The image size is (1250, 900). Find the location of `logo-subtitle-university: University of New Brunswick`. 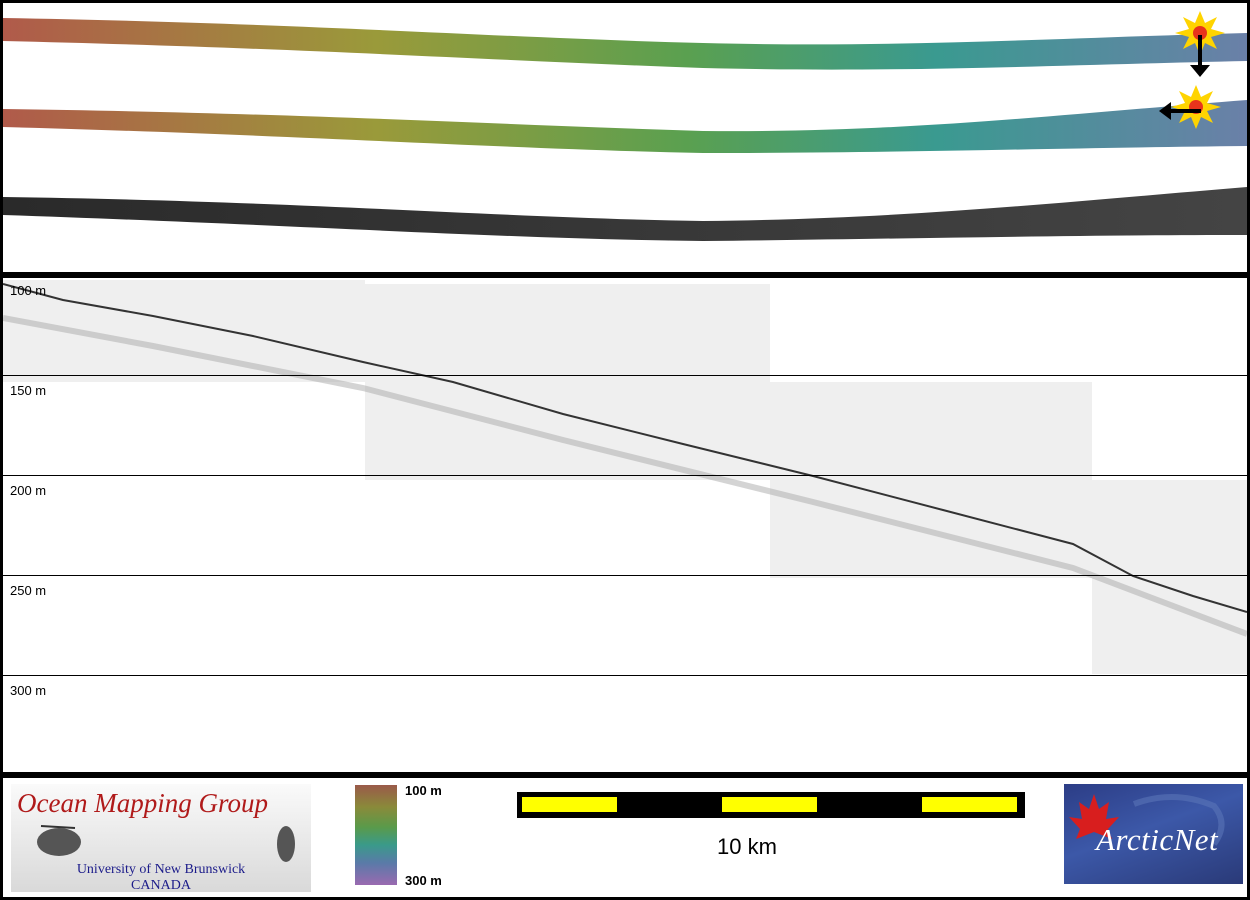

logo-subtitle-university: University of New Brunswick is located at coordinates (161, 869).